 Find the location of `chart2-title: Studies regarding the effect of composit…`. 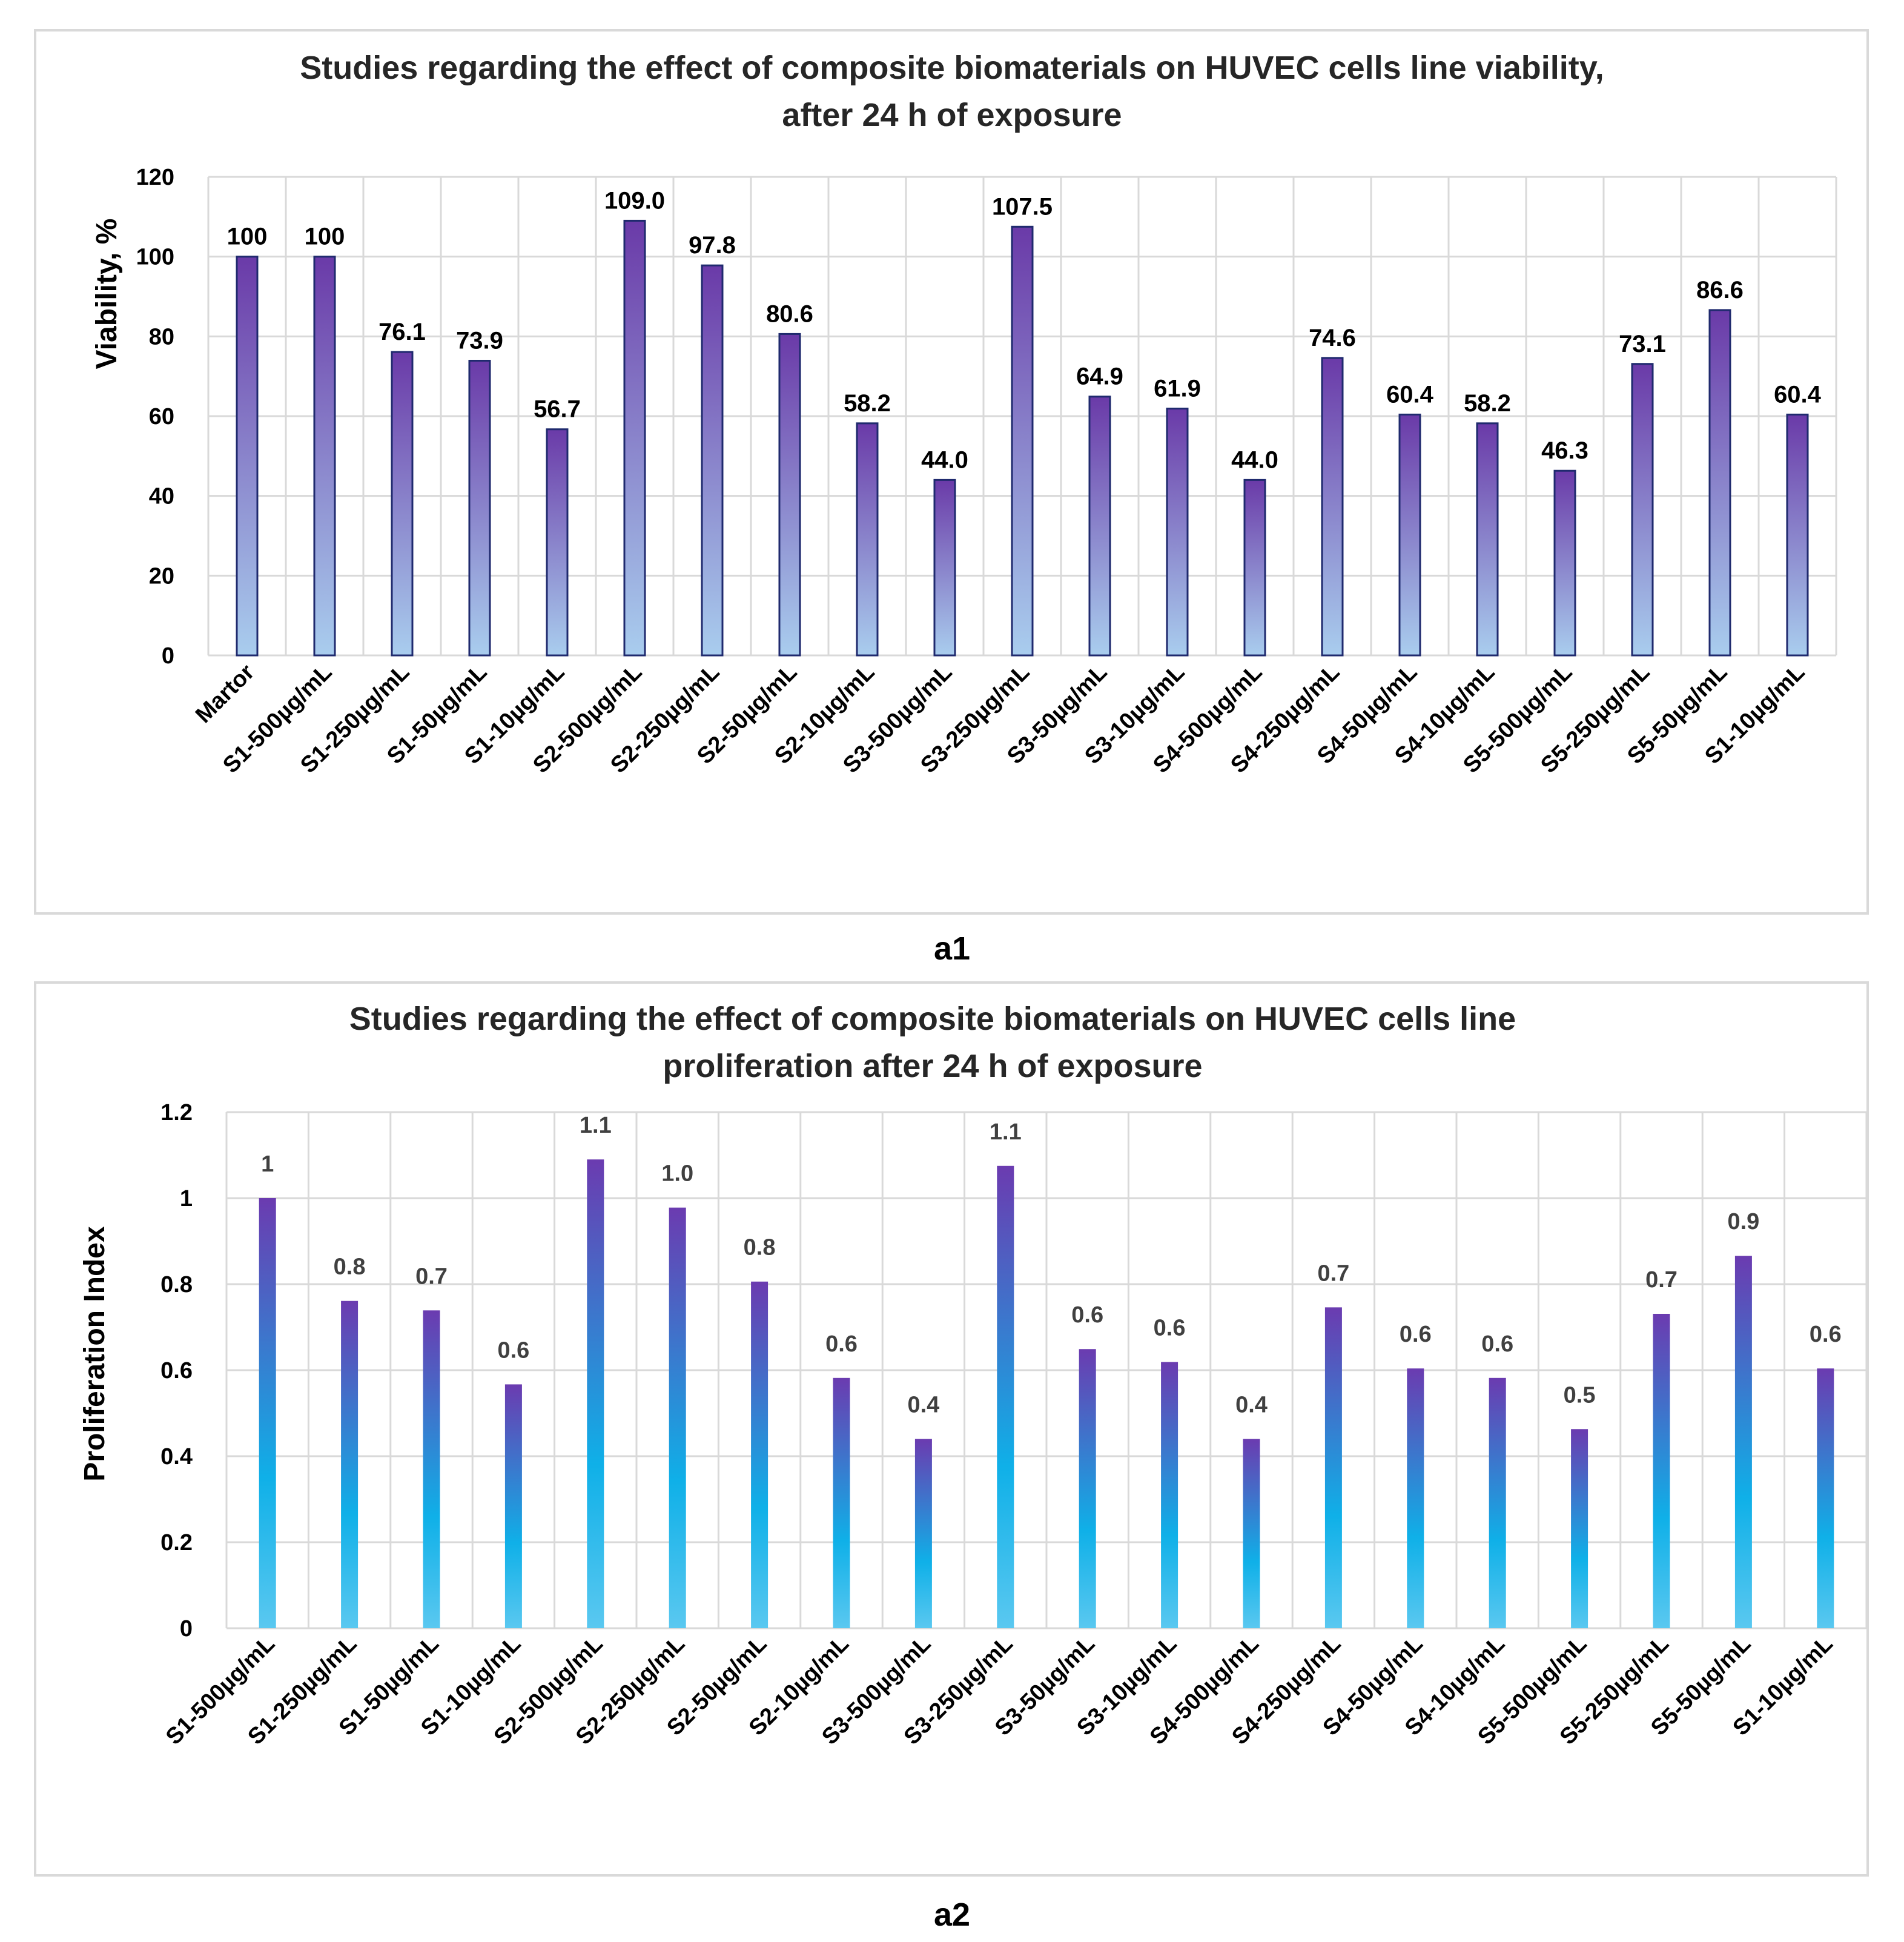

chart2-title: Studies regarding the effect of composit… is located at coordinates (932, 1019).